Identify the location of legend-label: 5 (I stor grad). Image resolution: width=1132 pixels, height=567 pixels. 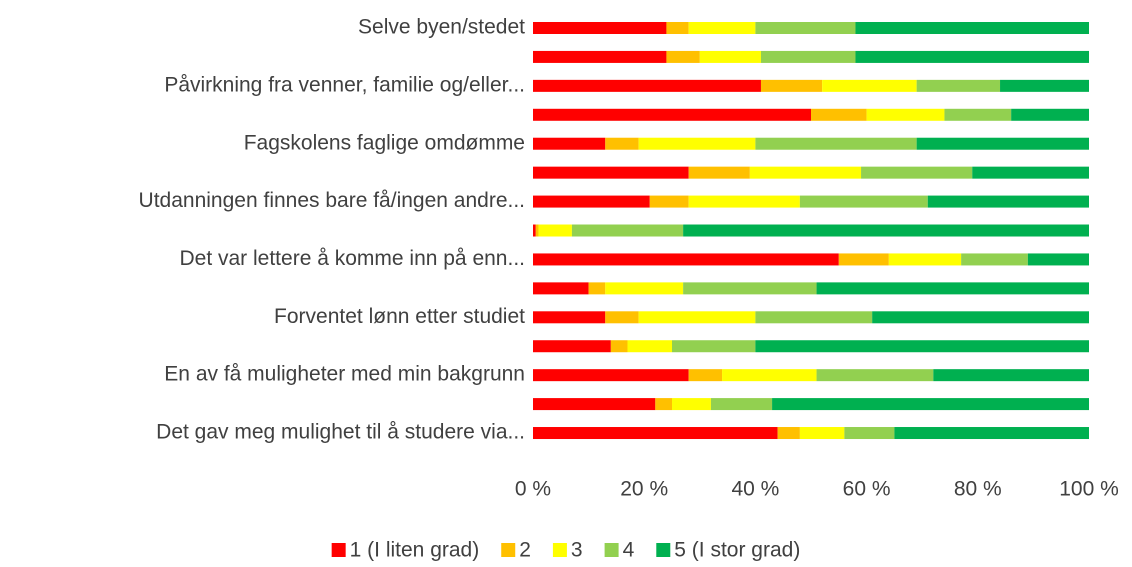
(737, 550).